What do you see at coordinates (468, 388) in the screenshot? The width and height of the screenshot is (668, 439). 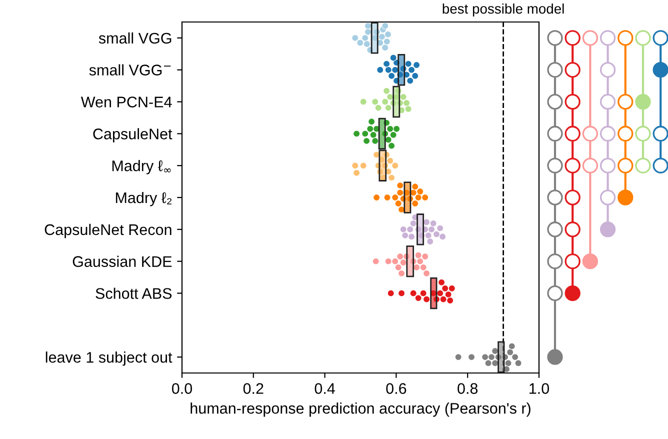 I see `x-tick-label: 0.8` at bounding box center [468, 388].